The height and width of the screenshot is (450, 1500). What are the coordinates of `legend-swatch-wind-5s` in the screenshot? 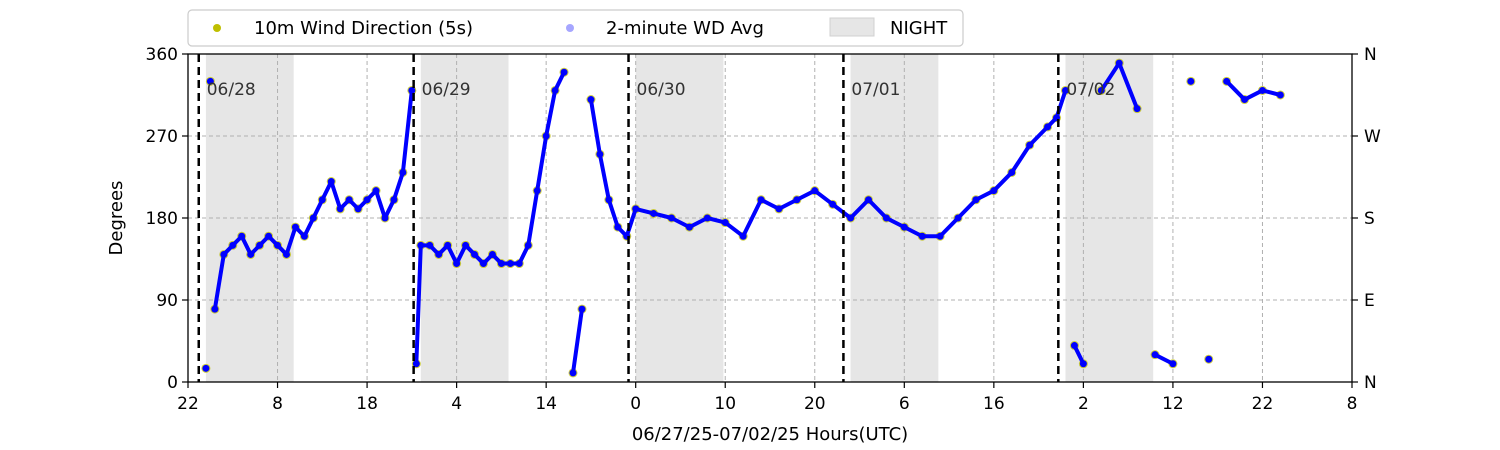 It's located at (217, 28).